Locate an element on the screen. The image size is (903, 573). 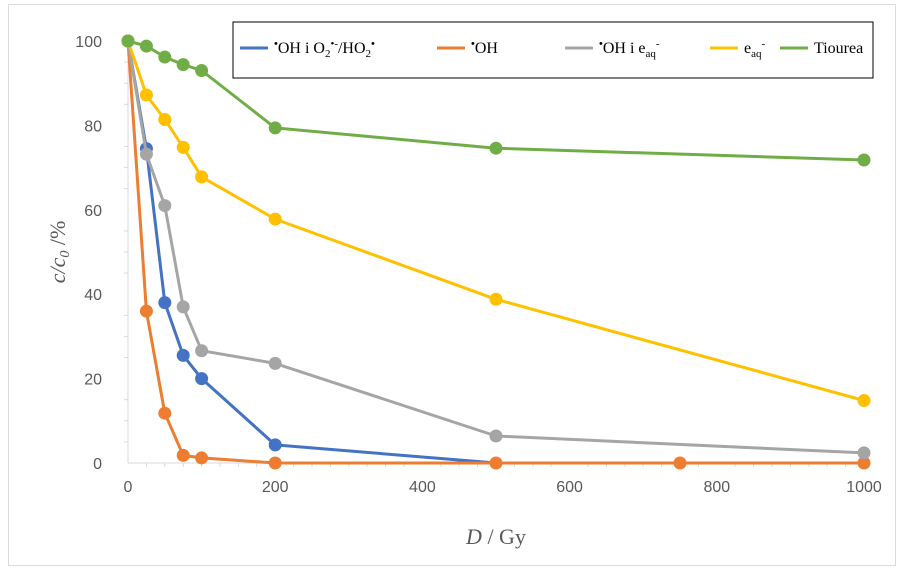
x-tick-label: 0 is located at coordinates (128, 487).